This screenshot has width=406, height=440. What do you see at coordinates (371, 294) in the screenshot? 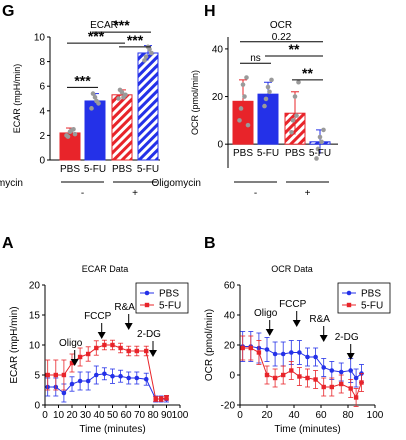
I see `legend-label: PBS` at bounding box center [371, 294].